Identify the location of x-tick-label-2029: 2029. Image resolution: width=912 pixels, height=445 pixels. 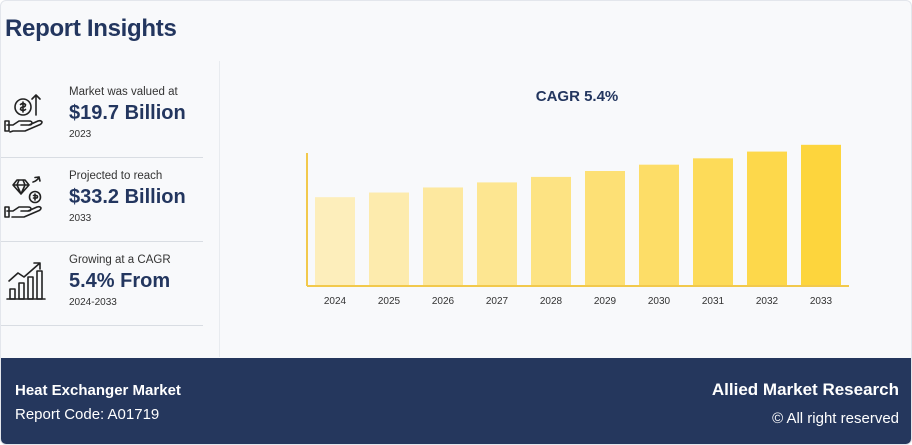
(605, 301).